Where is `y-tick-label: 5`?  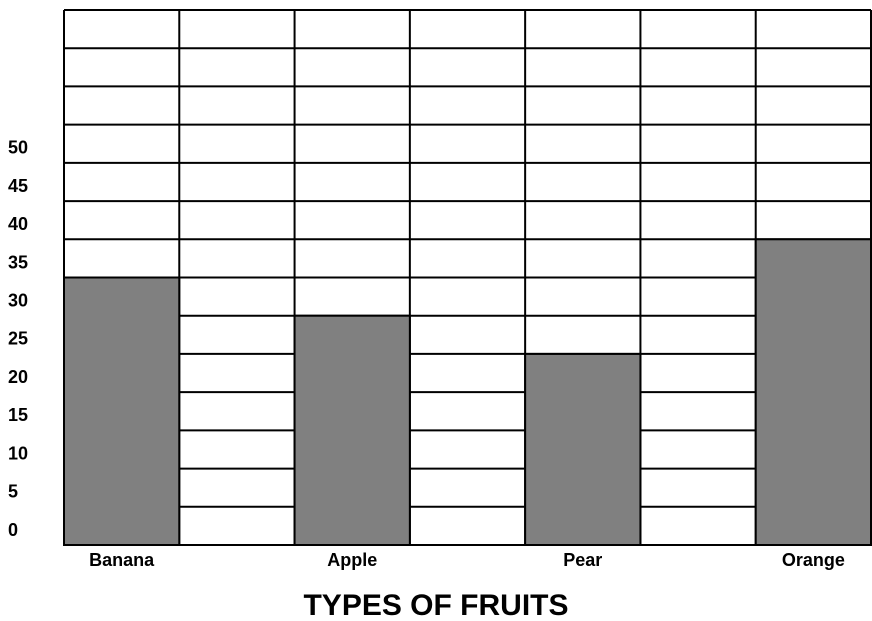
y-tick-label: 5 is located at coordinates (13, 492).